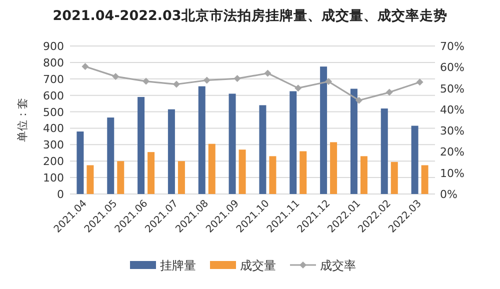 The height and width of the screenshot is (289, 500). What do you see at coordinates (452, 67) in the screenshot?
I see `y2-tick-label: 60%` at bounding box center [452, 67].